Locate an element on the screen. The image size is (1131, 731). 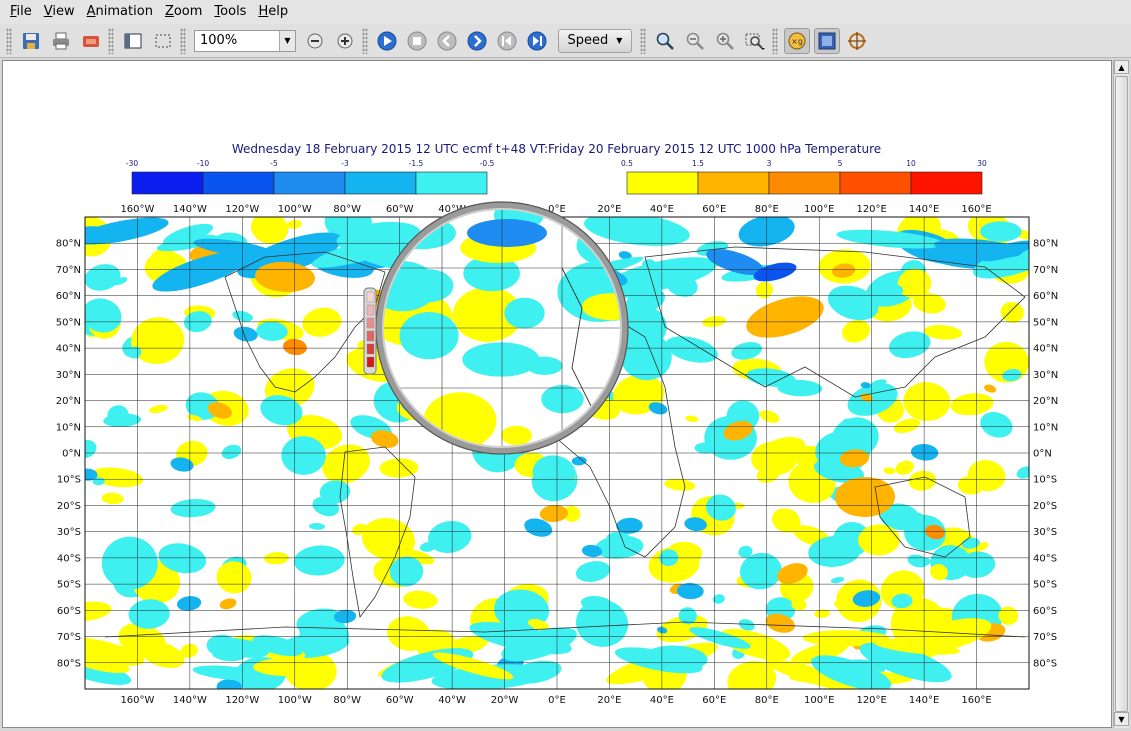
latitude-label-right: 10°N is located at coordinates (1045, 427).